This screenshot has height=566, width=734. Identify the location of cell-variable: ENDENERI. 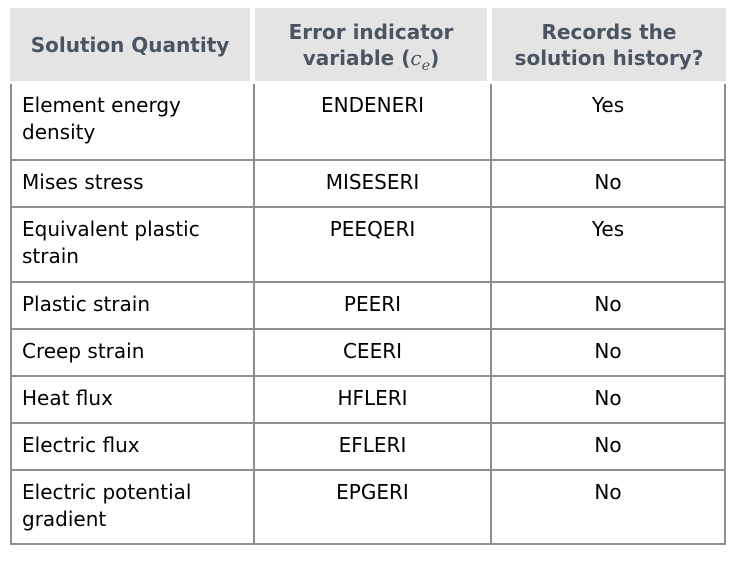
(373, 121).